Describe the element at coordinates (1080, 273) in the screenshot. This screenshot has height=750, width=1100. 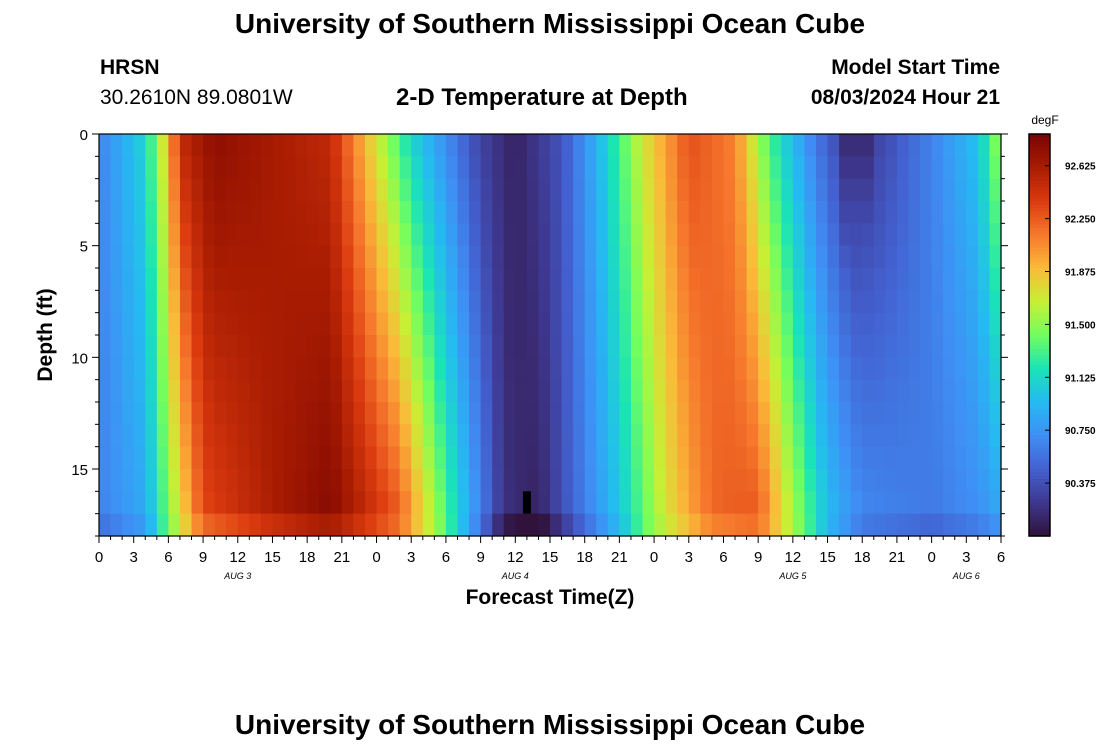
I see `colorbar-tick-label: 91.875` at that location.